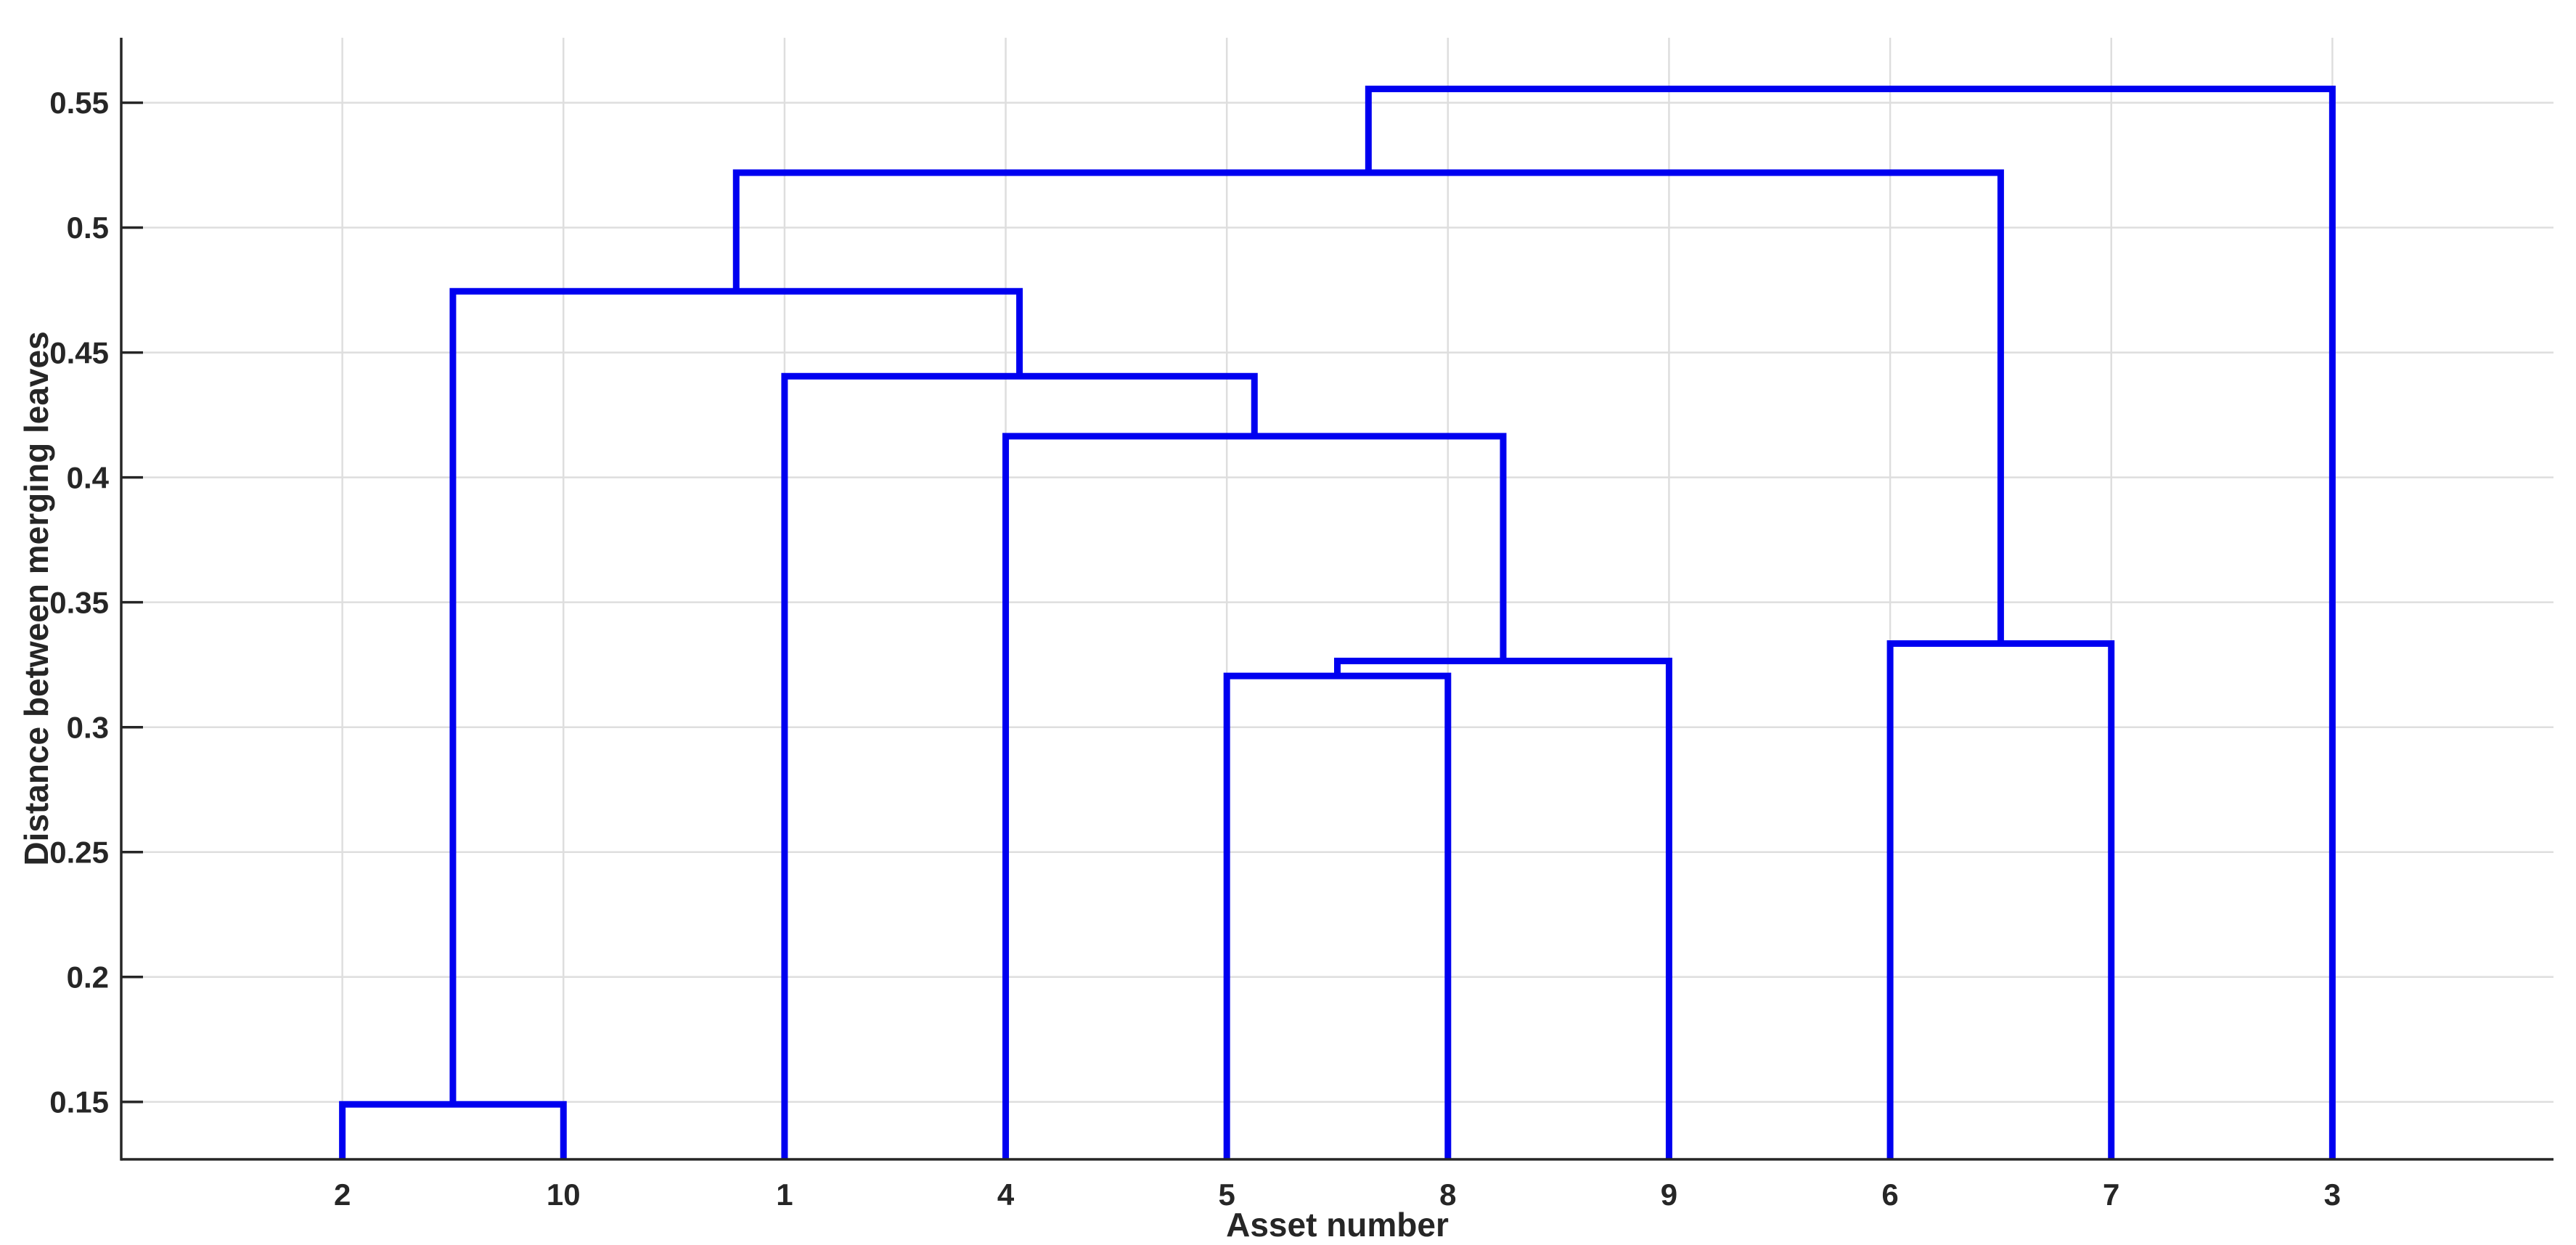 This screenshot has width=2576, height=1245. What do you see at coordinates (88, 727) in the screenshot?
I see `y-tick-label: 0.3` at bounding box center [88, 727].